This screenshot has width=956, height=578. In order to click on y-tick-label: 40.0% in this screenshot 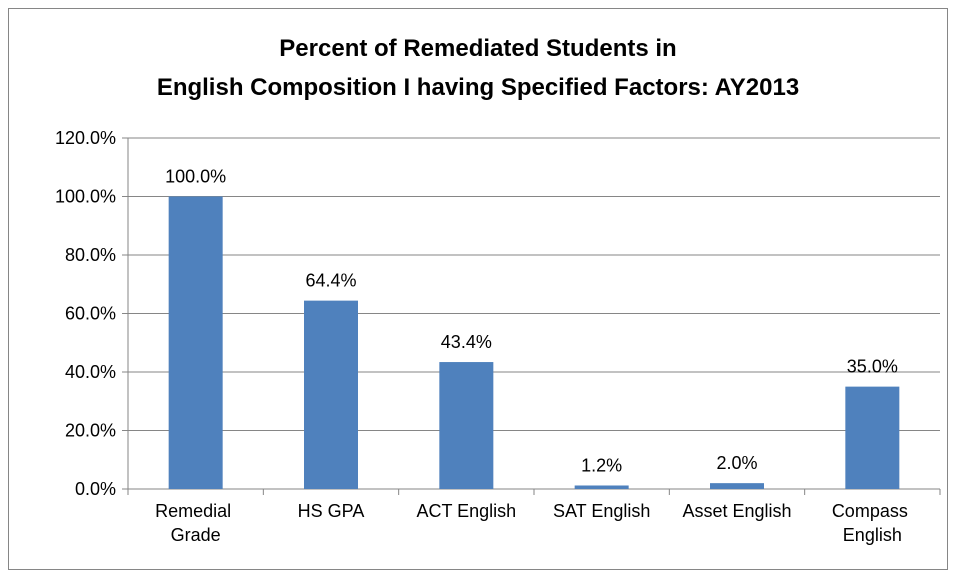, I will do `click(90, 372)`.